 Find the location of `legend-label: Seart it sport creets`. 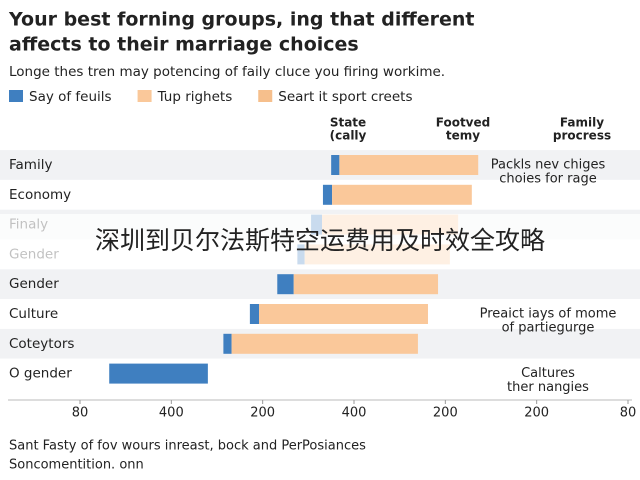

legend-label: Seart it sport creets is located at coordinates (345, 97).